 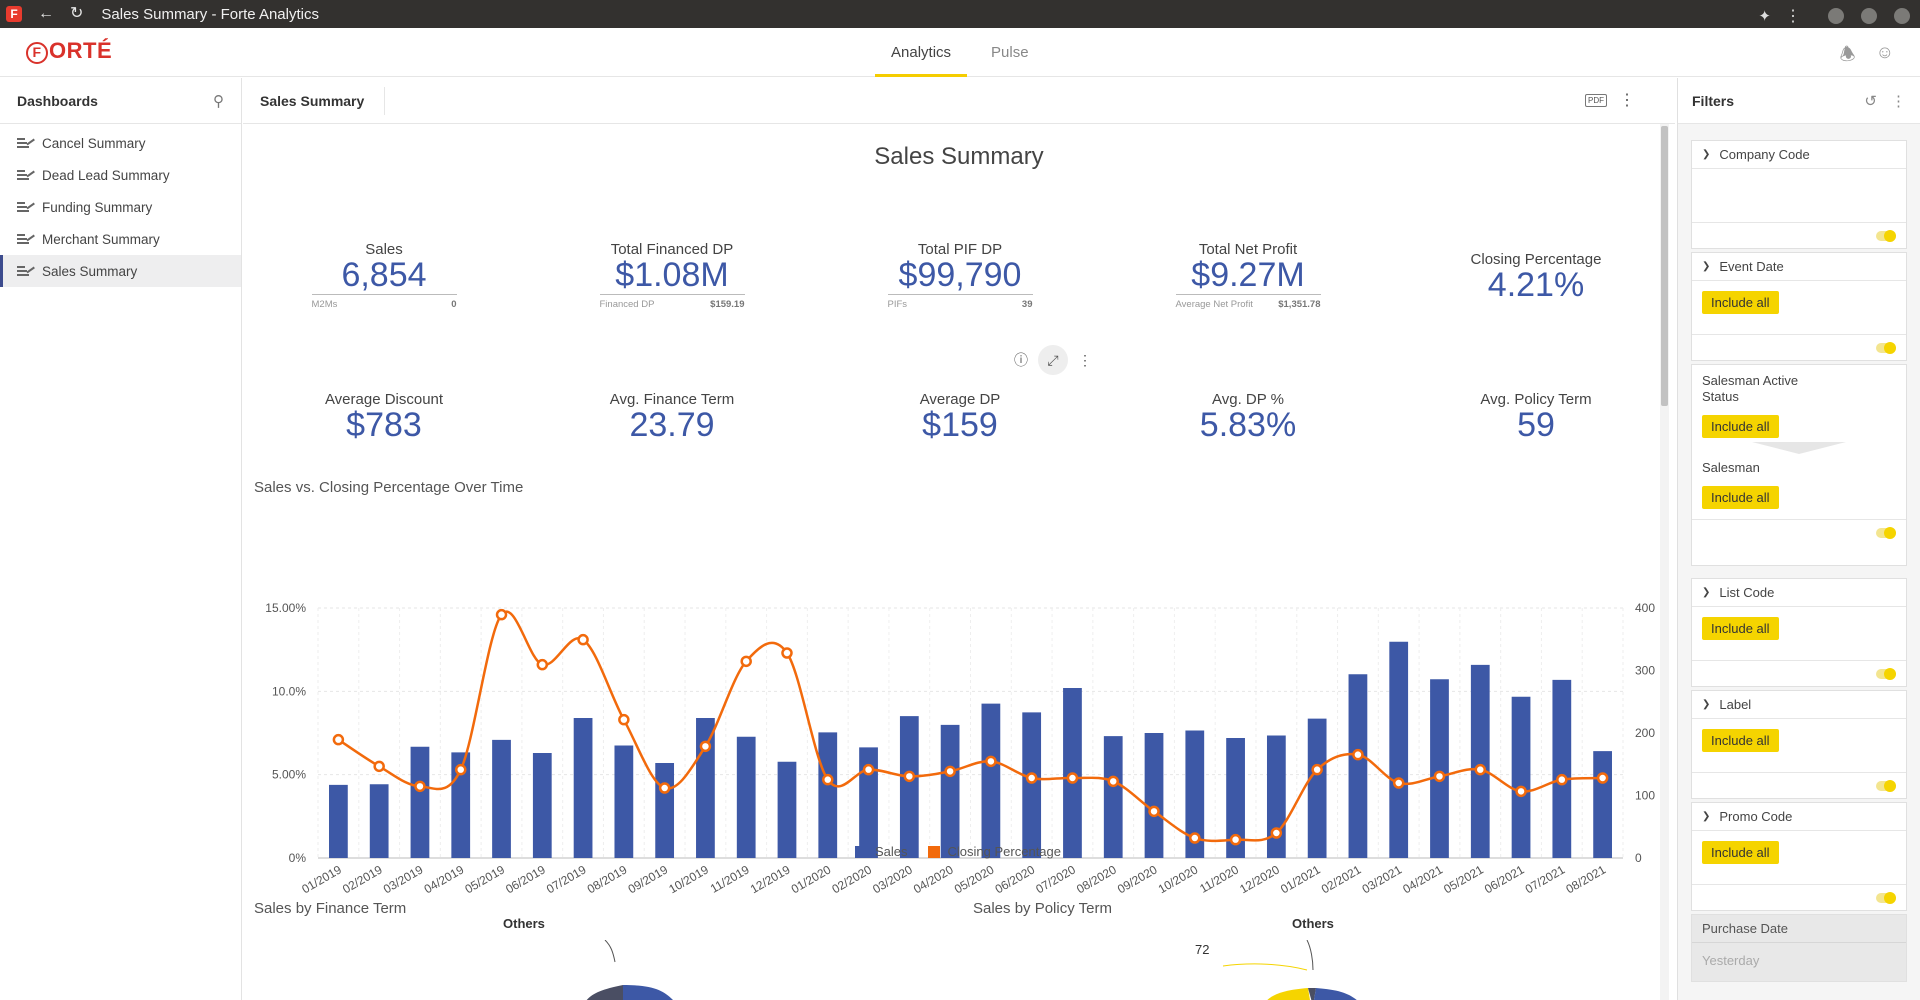 I want to click on x-tick-label: 06/2020, so click(x=1015, y=879).